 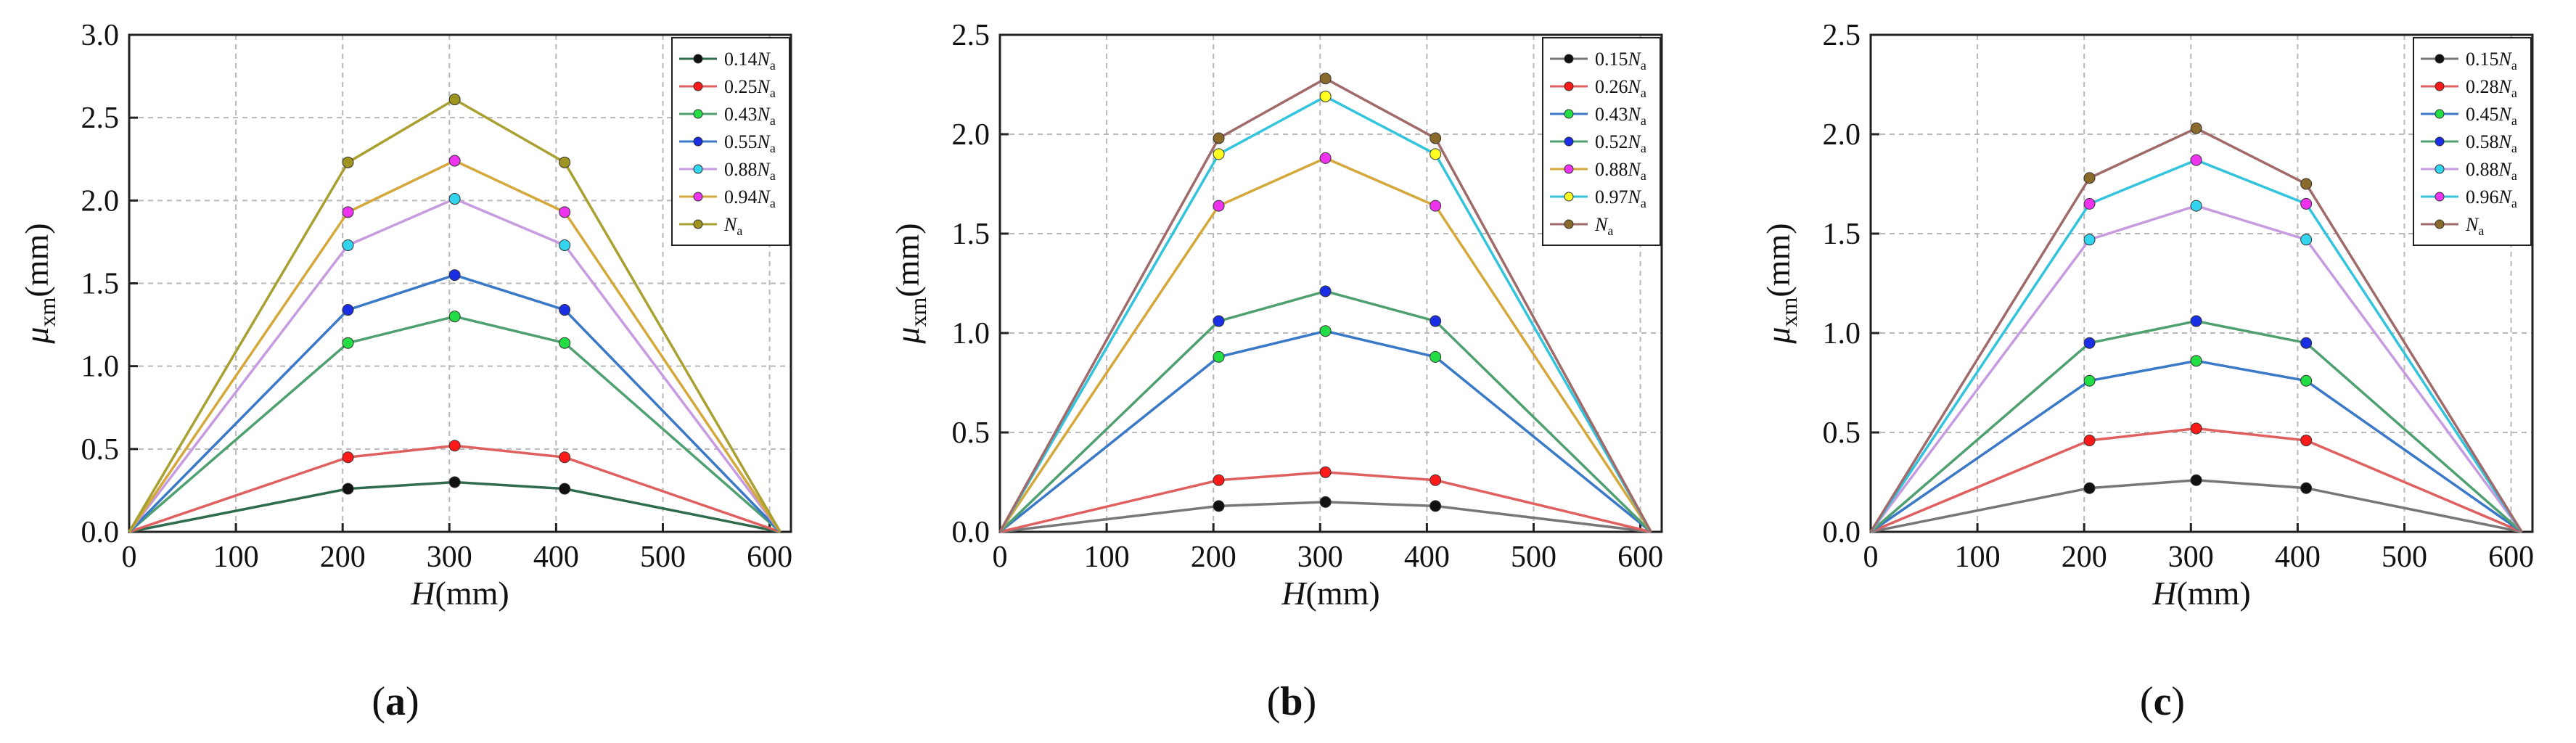 What do you see at coordinates (1640, 557) in the screenshot?
I see `x-tick-label: 600` at bounding box center [1640, 557].